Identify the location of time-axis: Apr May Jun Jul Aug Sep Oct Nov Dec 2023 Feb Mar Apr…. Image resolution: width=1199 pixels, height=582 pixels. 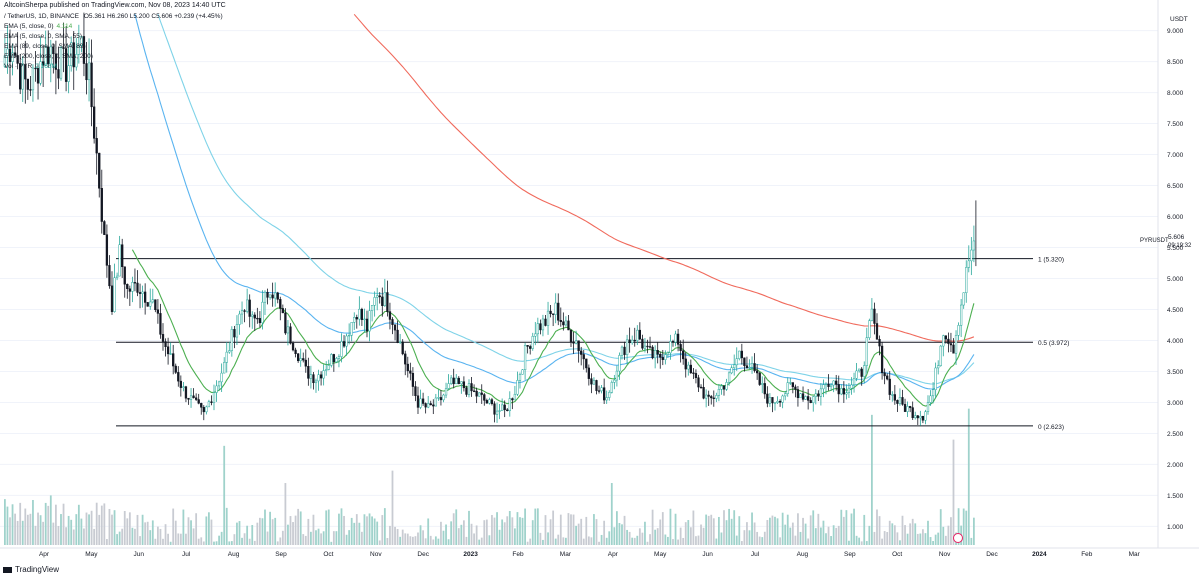
(590, 554).